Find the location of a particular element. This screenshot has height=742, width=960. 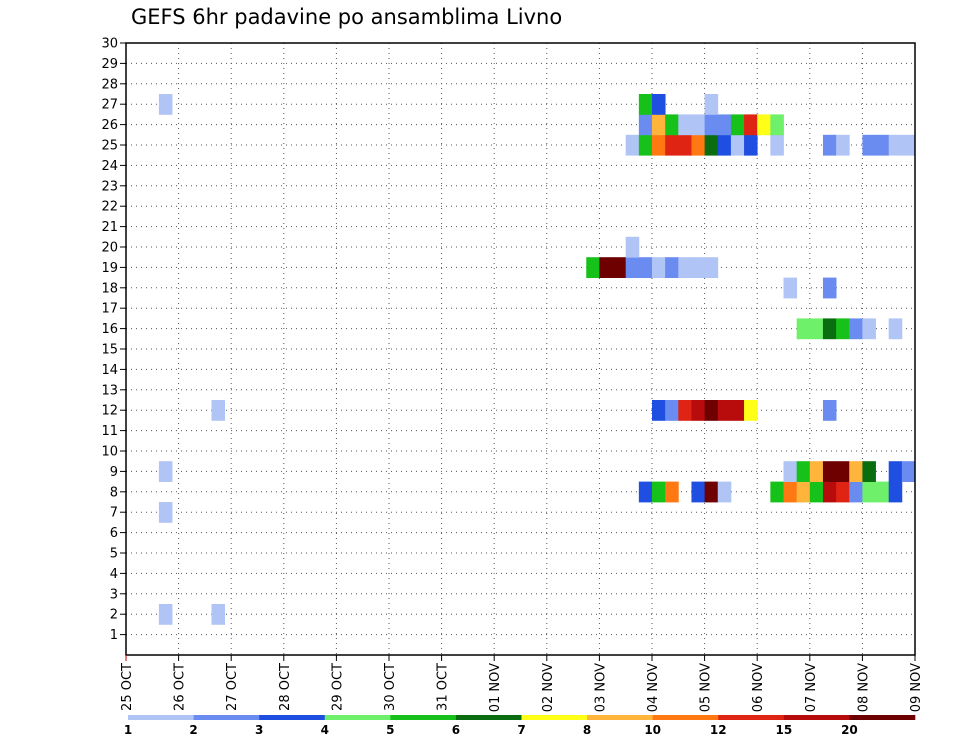

colorbar-label: 8 is located at coordinates (587, 730).